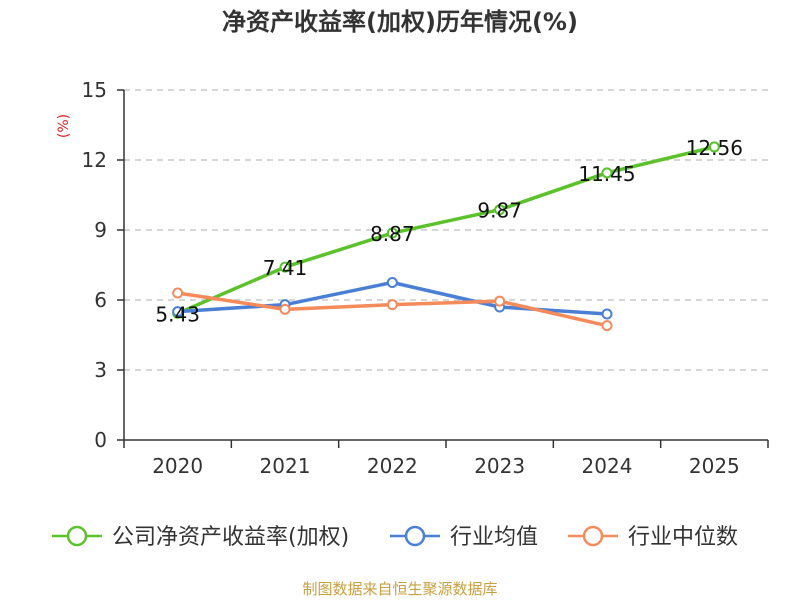  Describe the element at coordinates (177, 466) in the screenshot. I see `x-tick-label: 2020` at that location.